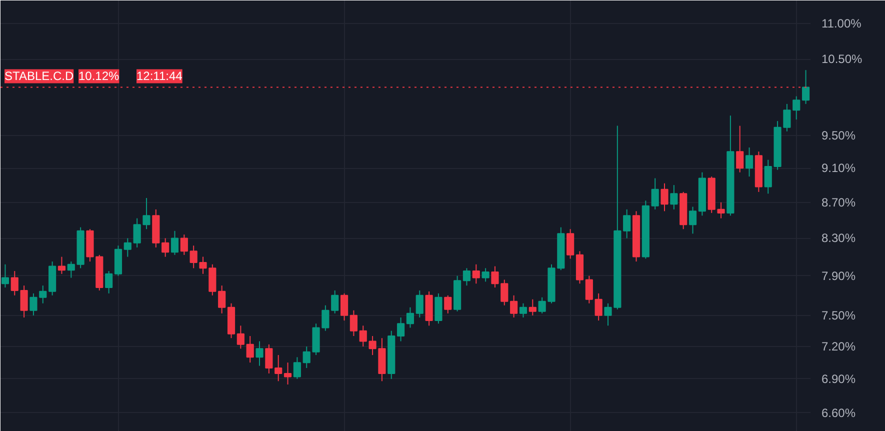 Image resolution: width=885 pixels, height=431 pixels. What do you see at coordinates (39, 76) in the screenshot?
I see `legend-label: STABLE.C.D` at bounding box center [39, 76].